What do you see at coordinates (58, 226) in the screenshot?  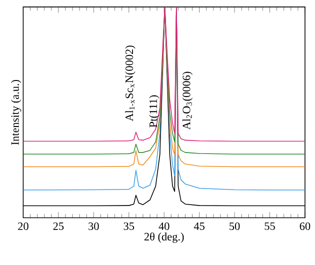 I see `x-tick-label: 25` at bounding box center [58, 226].